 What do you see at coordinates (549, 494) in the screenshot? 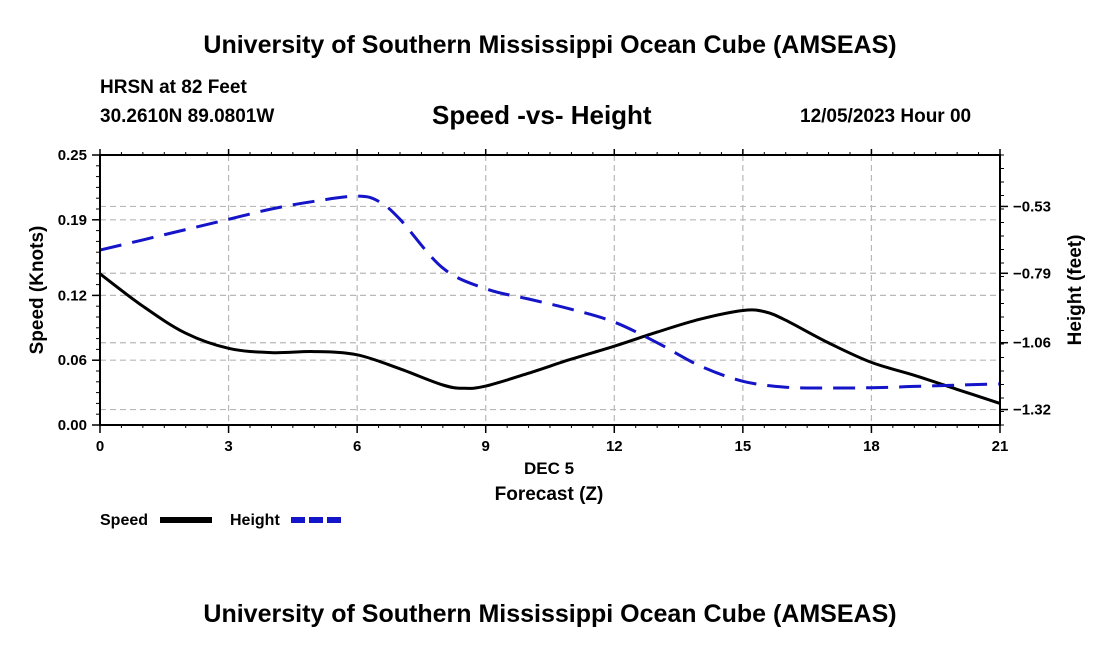
I see `x-axis-title: Forecast (Z)` at bounding box center [549, 494].